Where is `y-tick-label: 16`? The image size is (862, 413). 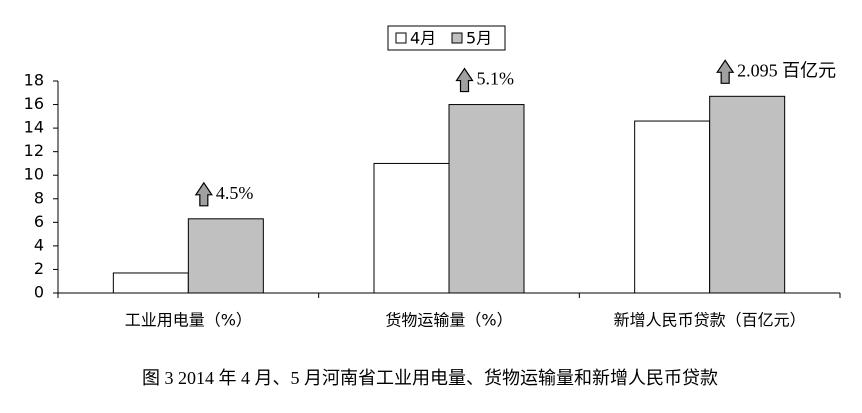
y-tick-label: 16 is located at coordinates (34, 103).